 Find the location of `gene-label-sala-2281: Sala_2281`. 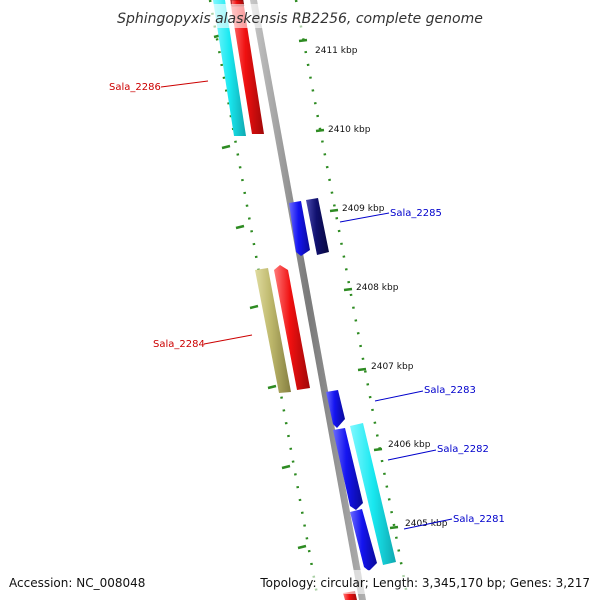

gene-label-sala-2281: Sala_2281 is located at coordinates (479, 519).